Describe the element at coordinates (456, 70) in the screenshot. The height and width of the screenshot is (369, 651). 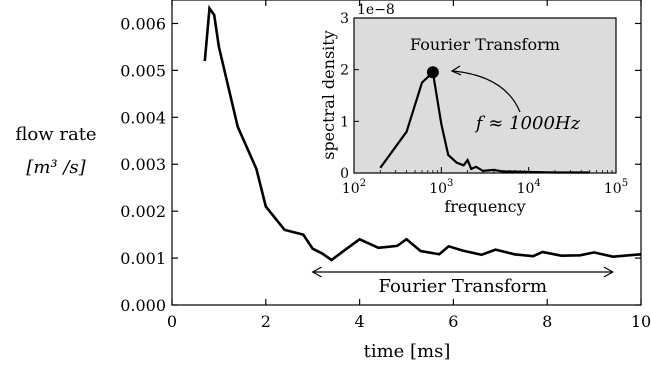
I see `peak-annotation-arrowhead` at that location.